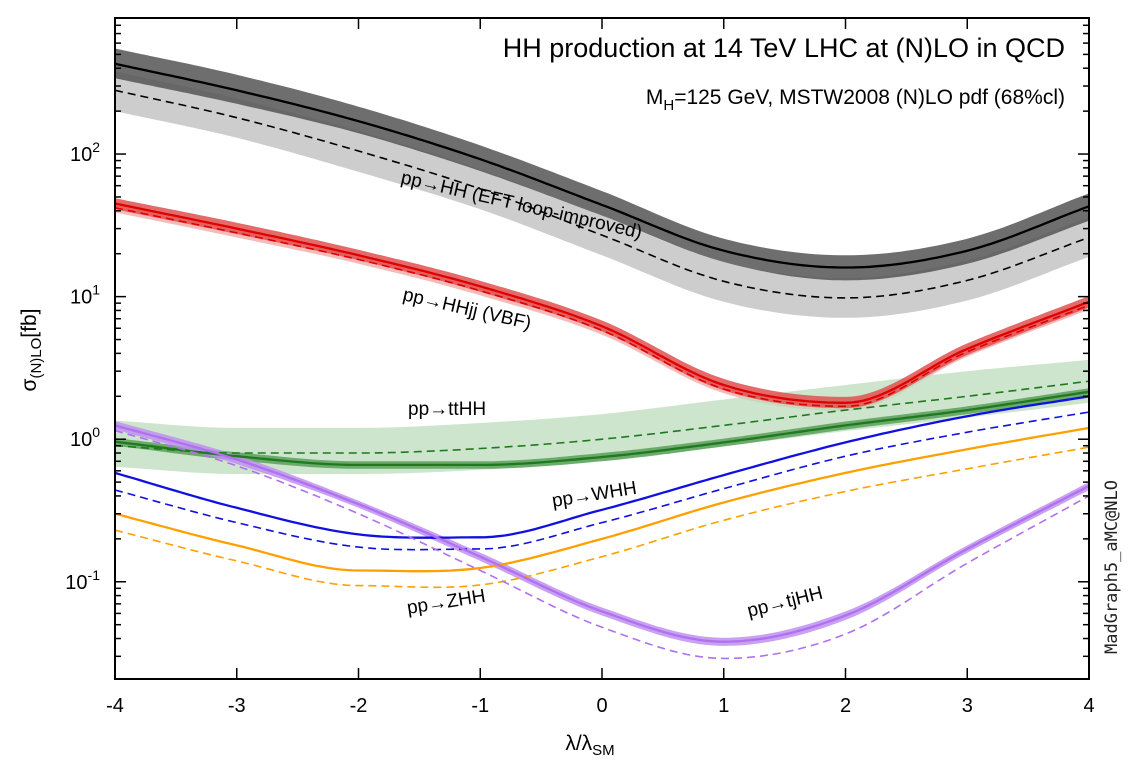  What do you see at coordinates (82, 366) in the screenshot?
I see `y-tick-labels: 10⁻¹ 10⁰ 10¹ 10²` at bounding box center [82, 366].